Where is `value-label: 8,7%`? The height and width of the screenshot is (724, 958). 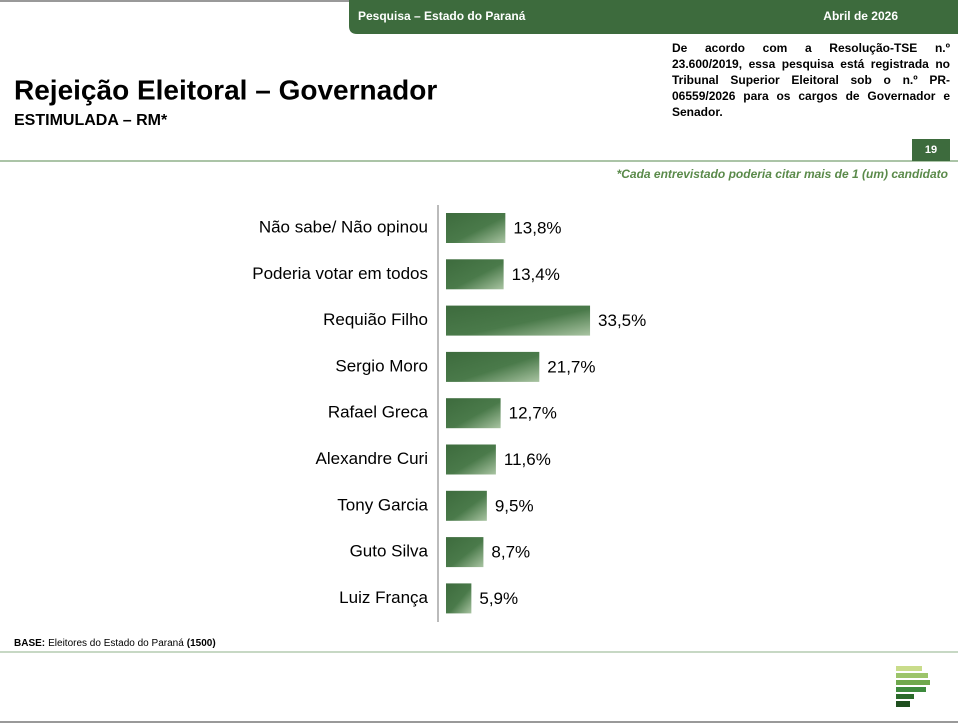 value-label: 8,7% is located at coordinates (510, 552).